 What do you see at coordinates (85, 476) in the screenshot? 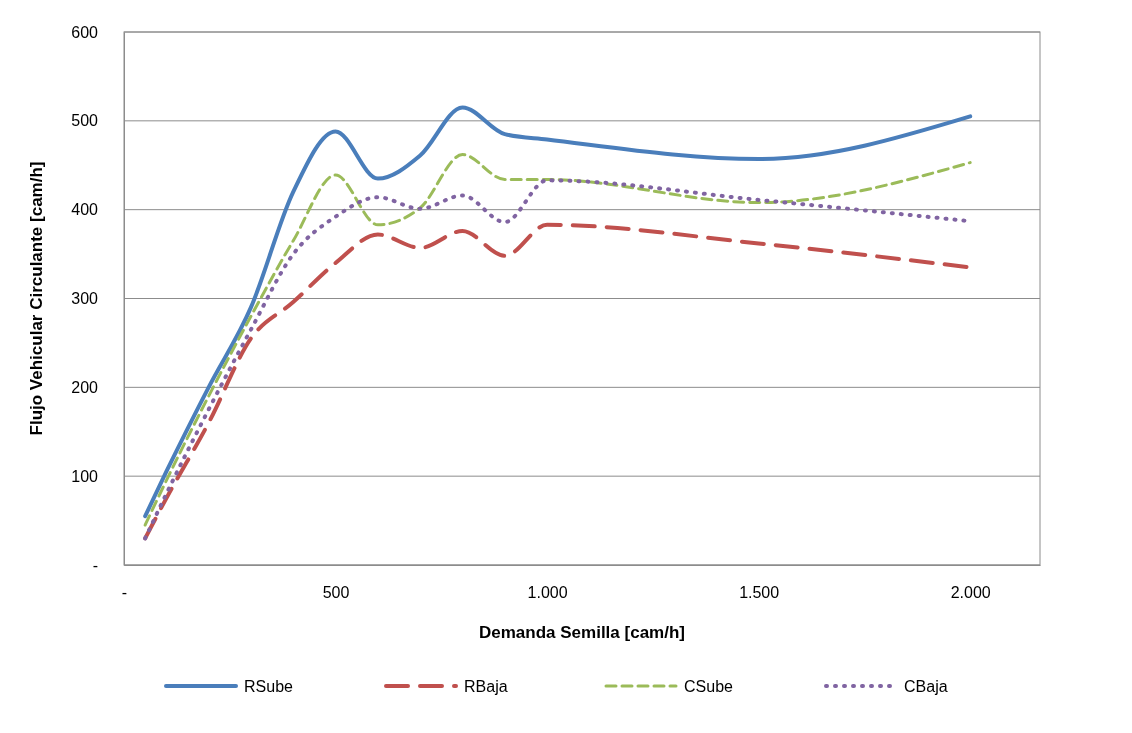
I see `y-tick-label: 100` at bounding box center [85, 476].